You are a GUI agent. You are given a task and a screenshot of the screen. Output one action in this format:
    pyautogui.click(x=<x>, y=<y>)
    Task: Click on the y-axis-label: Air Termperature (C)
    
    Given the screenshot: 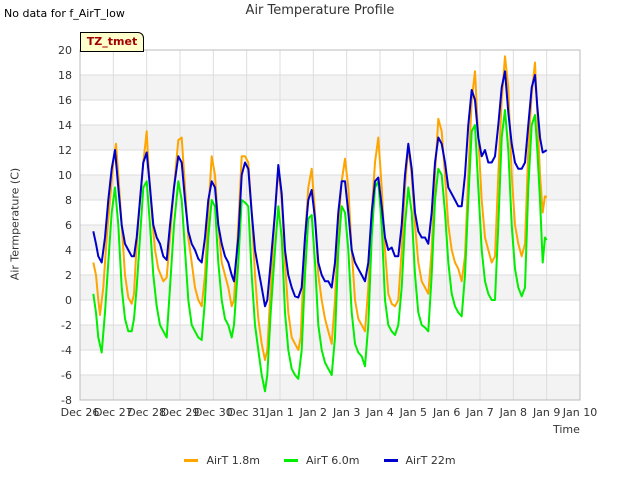 What is the action you would take?
    pyautogui.click(x=15, y=224)
    